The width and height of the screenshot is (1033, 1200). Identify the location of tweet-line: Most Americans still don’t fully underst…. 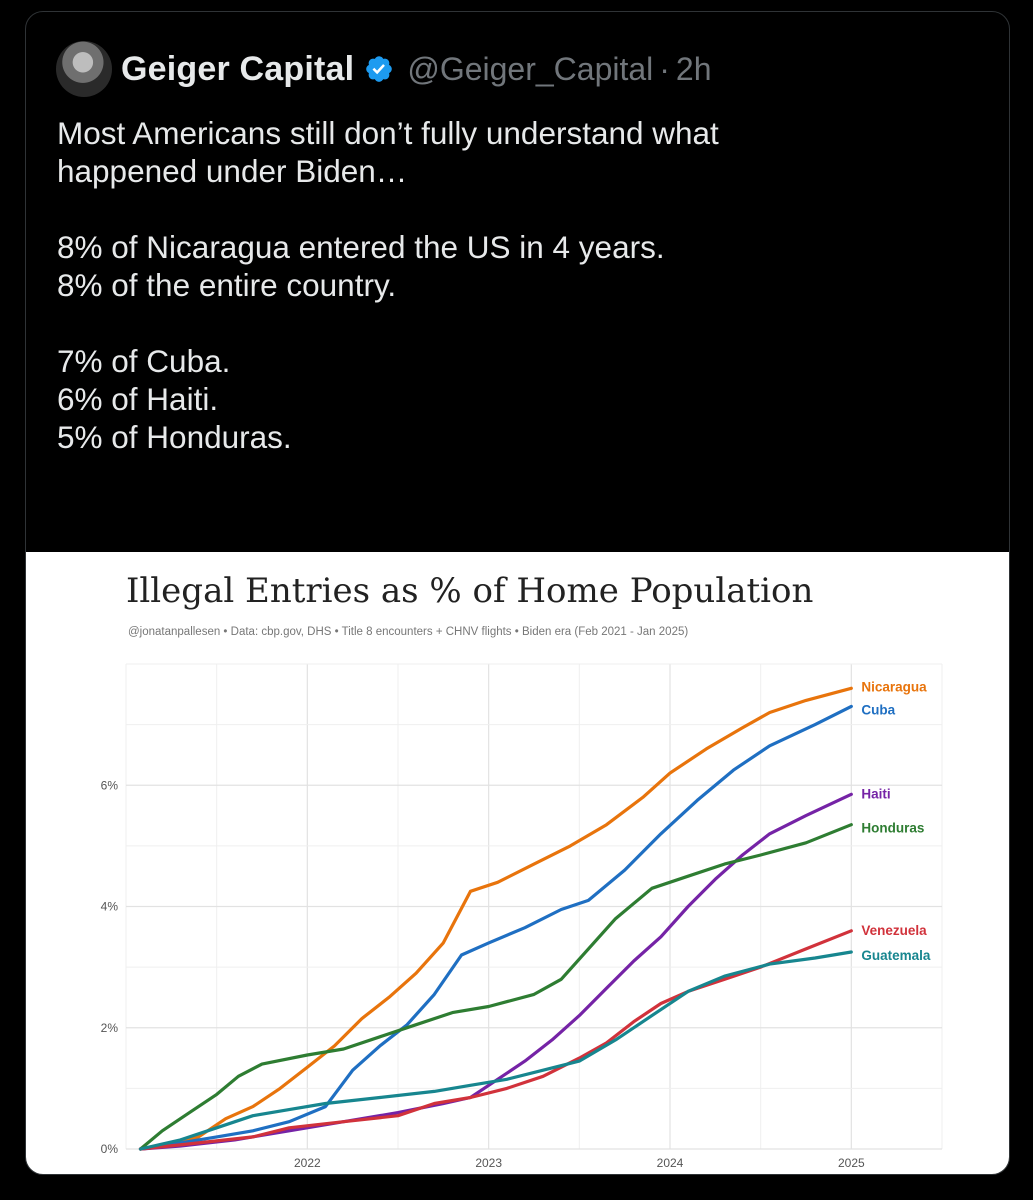
(388, 133).